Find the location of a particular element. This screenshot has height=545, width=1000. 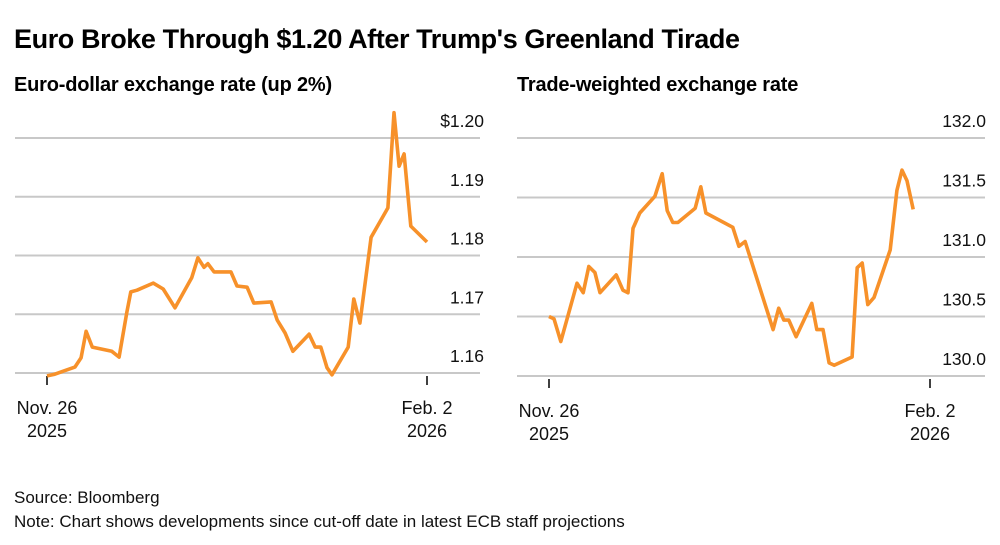

left-panel-title: Euro-dollar exchange rate (up 2%) is located at coordinates (173, 85).